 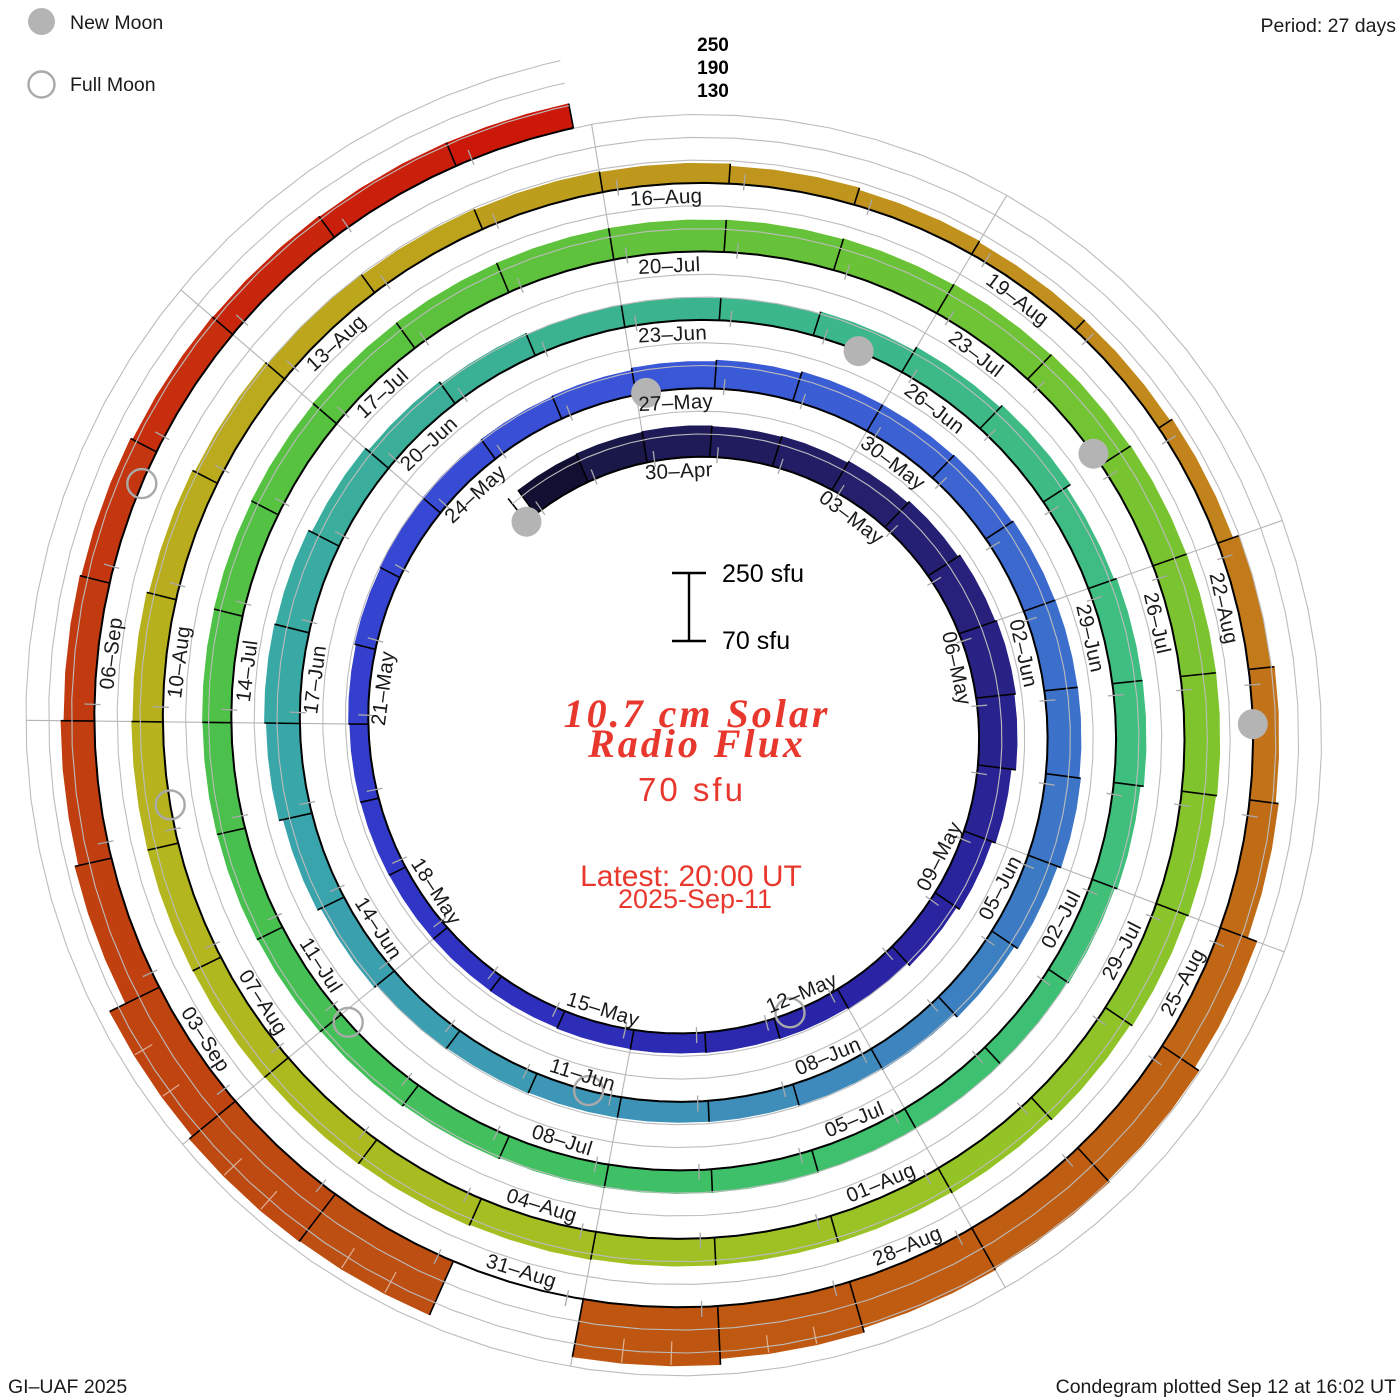 I want to click on svg-text: 250, so click(x=713, y=45).